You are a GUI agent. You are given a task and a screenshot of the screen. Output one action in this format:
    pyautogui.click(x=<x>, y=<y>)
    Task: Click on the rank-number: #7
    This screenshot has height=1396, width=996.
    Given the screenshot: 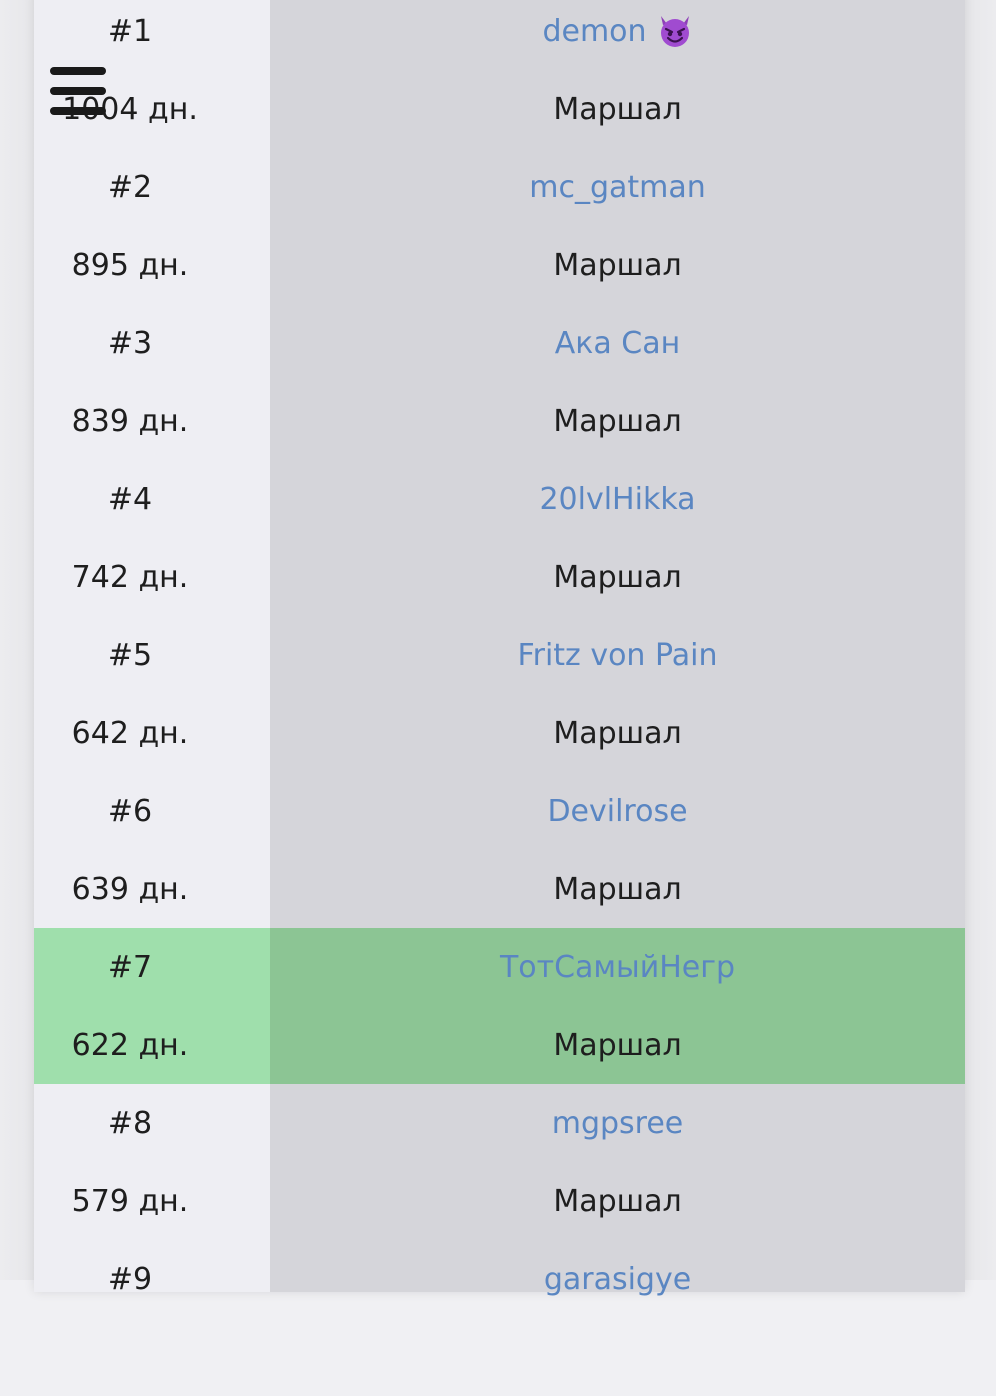 What is the action you would take?
    pyautogui.click(x=152, y=967)
    